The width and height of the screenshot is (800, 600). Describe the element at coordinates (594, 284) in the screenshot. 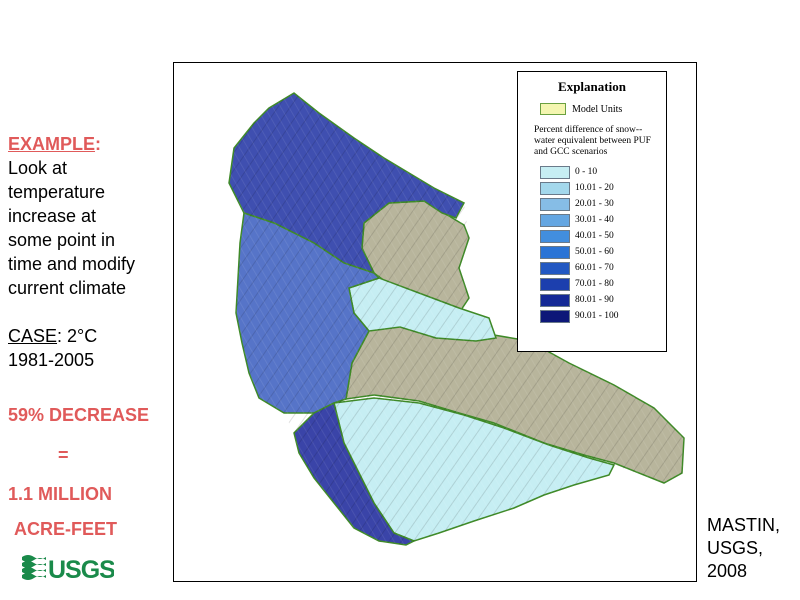

I see `legend-class-label: 70.01 - 80` at that location.